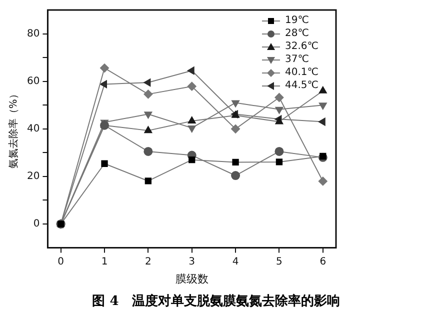  What do you see at coordinates (216, 301) in the screenshot?
I see `text: 图 4 温度对单支脱氨膜氨氮去除率的影响` at bounding box center [216, 301].